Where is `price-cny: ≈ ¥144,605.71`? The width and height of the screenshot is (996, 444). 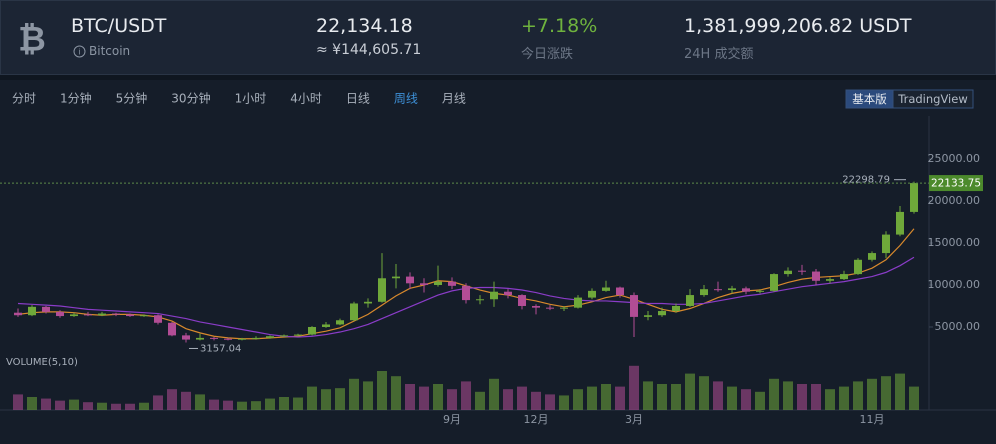
price-cny: ≈ ¥144,605.71 is located at coordinates (369, 50).